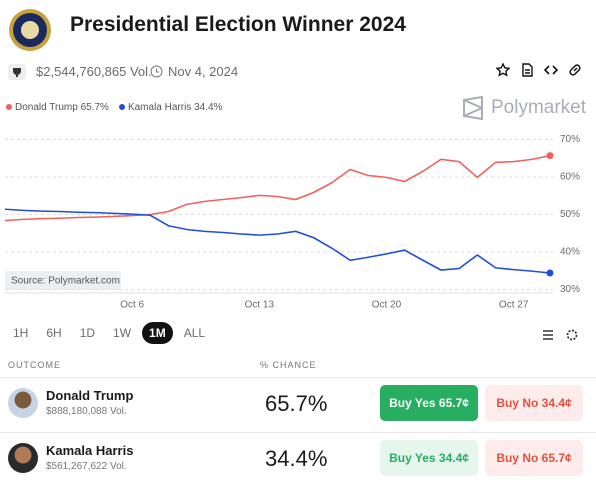 The image size is (596, 485). What do you see at coordinates (109, 333) in the screenshot?
I see `timeframes: 1H 6H 1D 1W 1M ALL` at bounding box center [109, 333].